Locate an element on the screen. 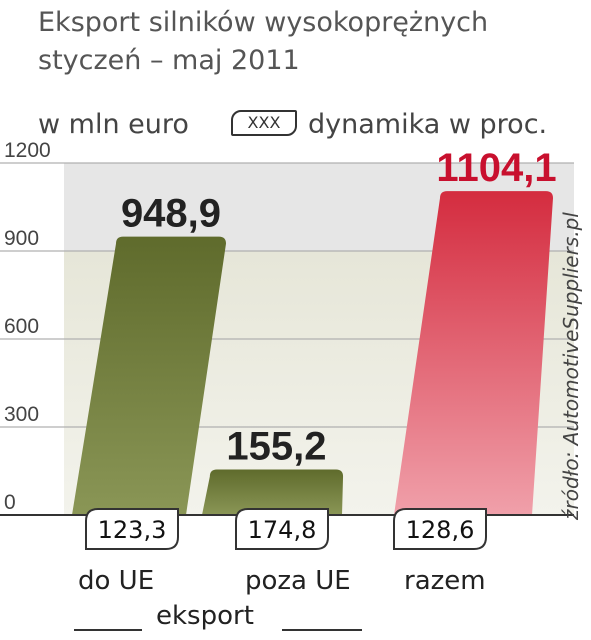 The width and height of the screenshot is (591, 640). y-tick-label-300: 300 is located at coordinates (21, 414).